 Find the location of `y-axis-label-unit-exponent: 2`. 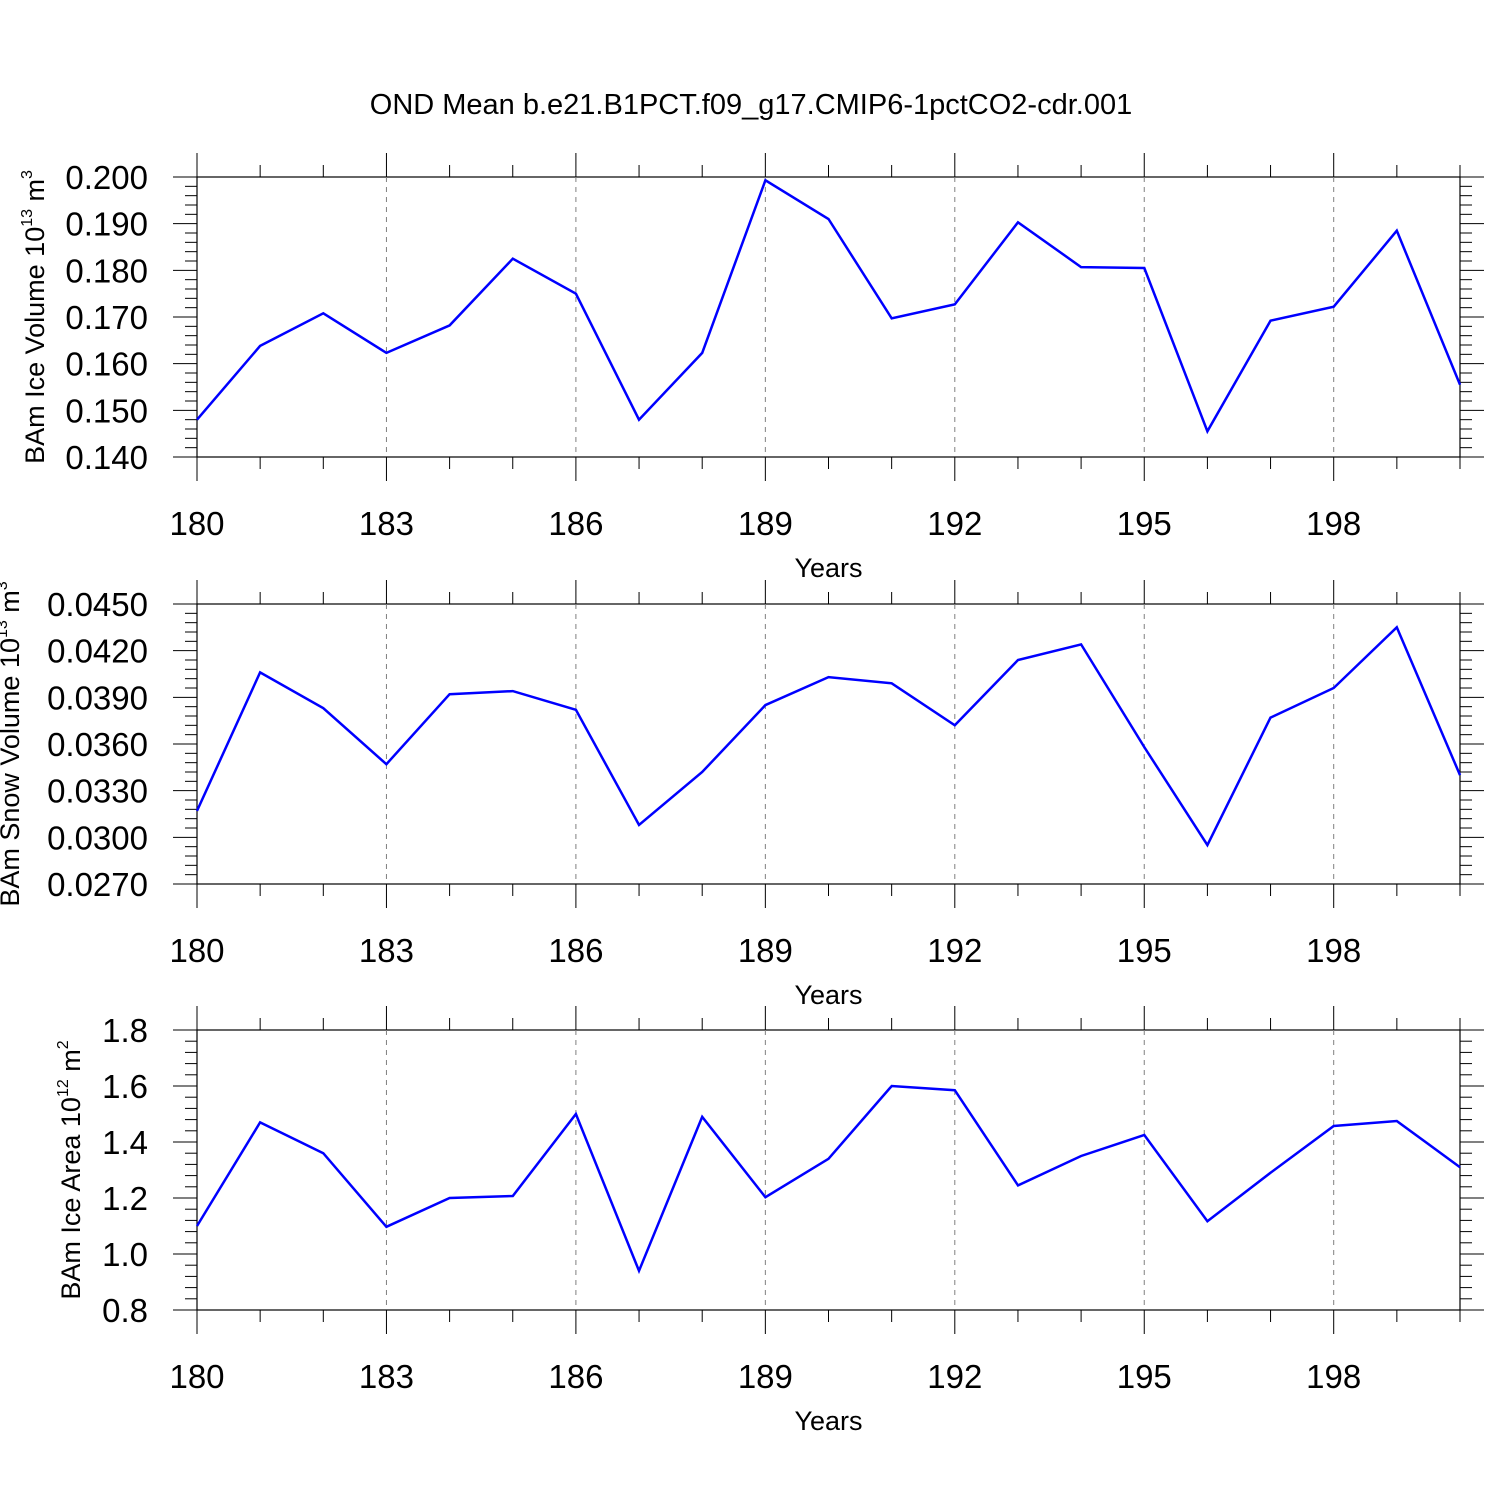

y-axis-label-unit-exponent: 2 is located at coordinates (63, 1044).